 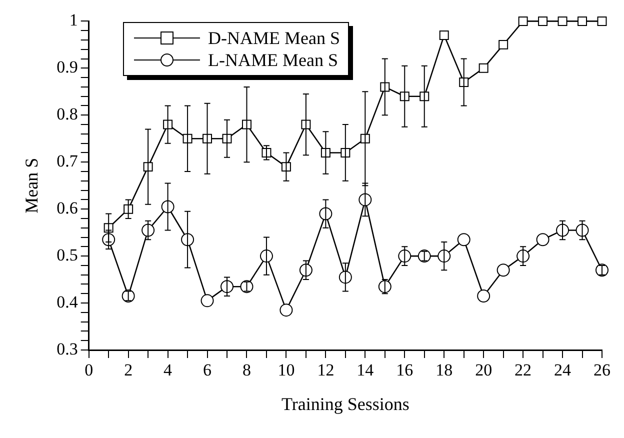 I want to click on x-tick-label: 2, so click(x=128, y=370).